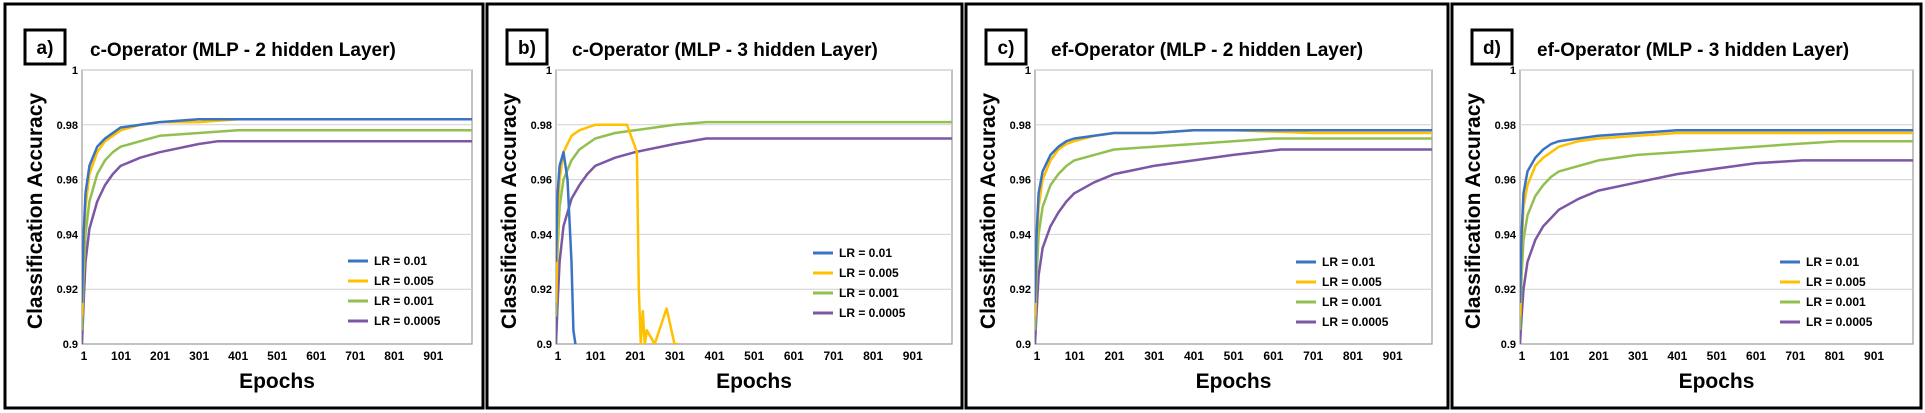 Image resolution: width=1925 pixels, height=413 pixels. Describe the element at coordinates (527, 48) in the screenshot. I see `panel-letter: b)` at that location.